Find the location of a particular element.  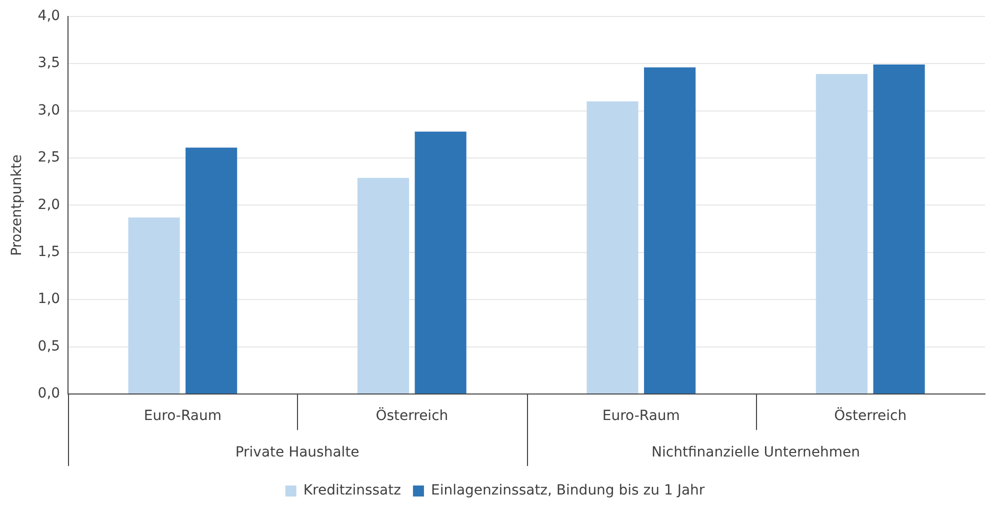

y-tick-label: 4,0 is located at coordinates (49, 16).